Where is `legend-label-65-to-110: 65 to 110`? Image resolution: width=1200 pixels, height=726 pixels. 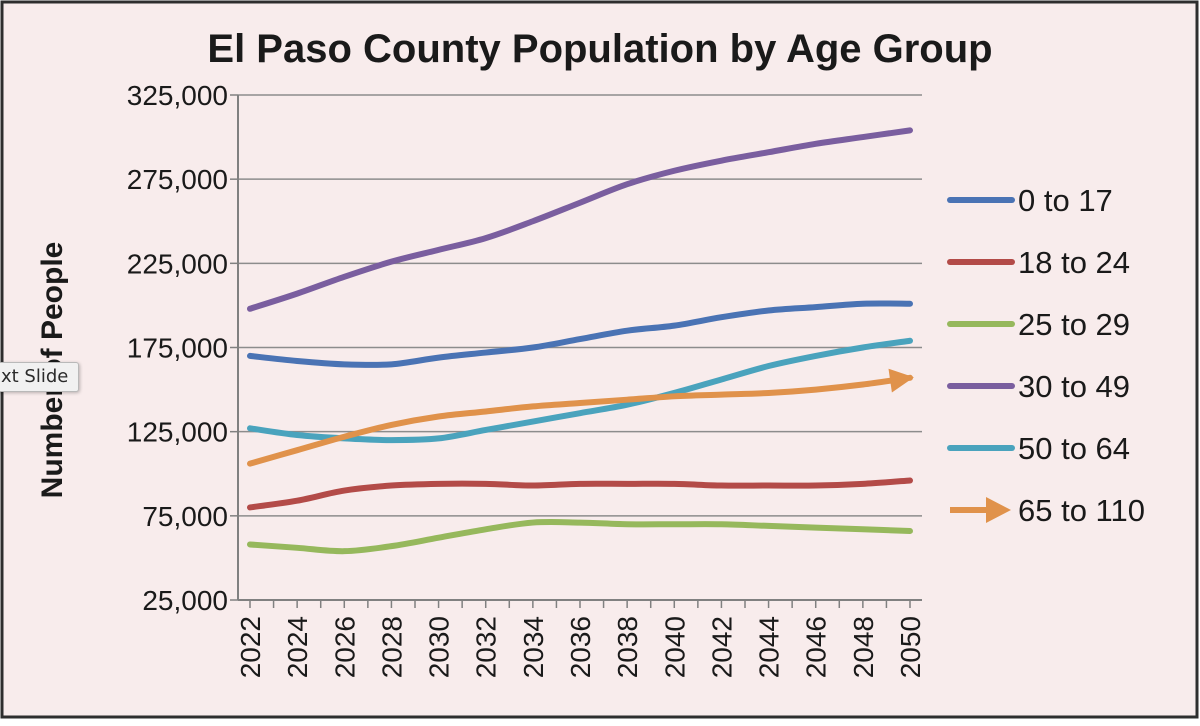 legend-label-65-to-110: 65 to 110 is located at coordinates (1081, 510).